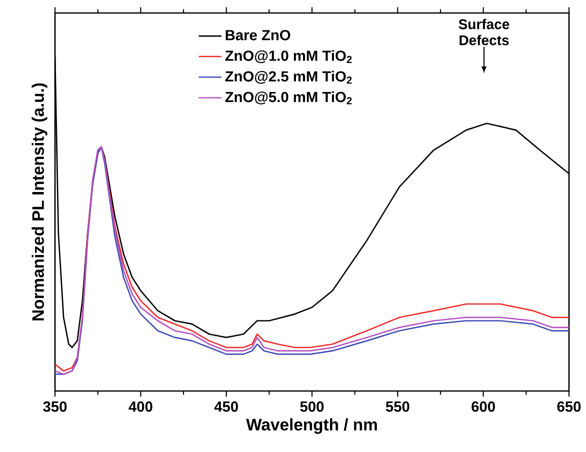 The image size is (586, 452). Describe the element at coordinates (288, 97) in the screenshot. I see `legend-label: ZnO@5.0 mM TiO$_{2}$` at that location.